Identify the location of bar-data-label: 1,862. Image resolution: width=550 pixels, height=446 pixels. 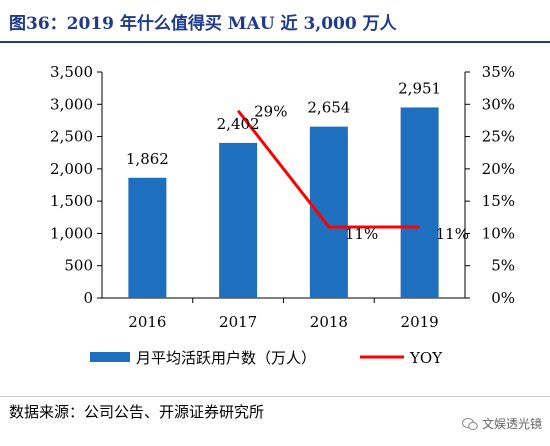
(147, 159).